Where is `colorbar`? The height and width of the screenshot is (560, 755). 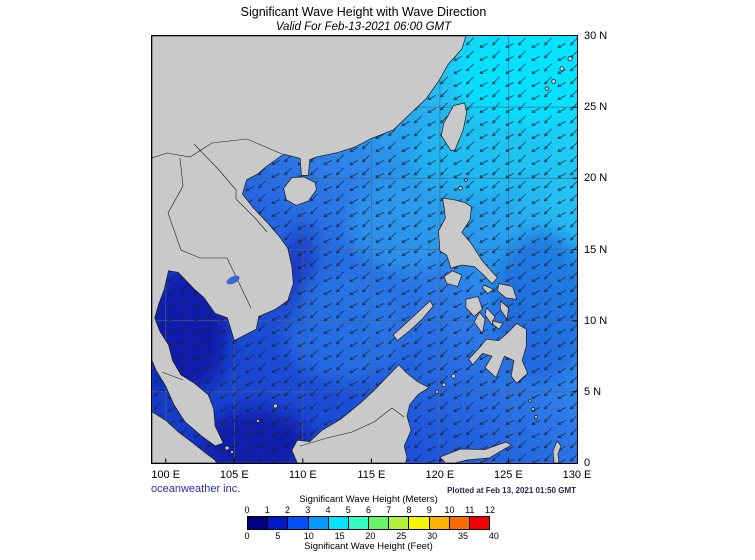 colorbar is located at coordinates (368, 523).